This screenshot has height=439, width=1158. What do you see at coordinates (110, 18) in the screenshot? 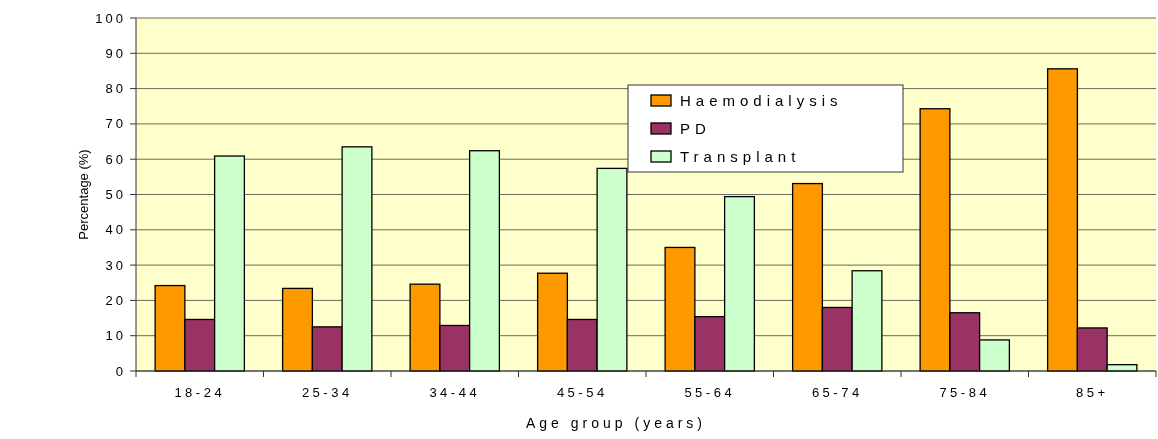
I see `y-tick-label: 100` at bounding box center [110, 18].